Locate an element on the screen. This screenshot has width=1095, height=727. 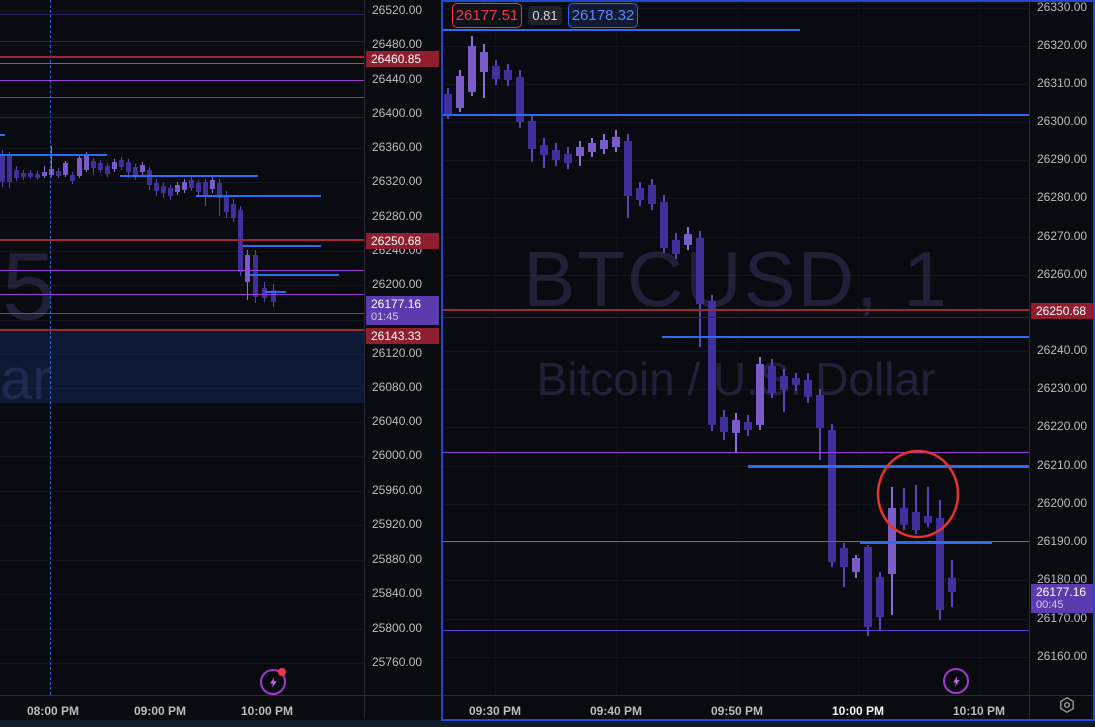
price-axis-label: 26480.00 is located at coordinates (397, 44).